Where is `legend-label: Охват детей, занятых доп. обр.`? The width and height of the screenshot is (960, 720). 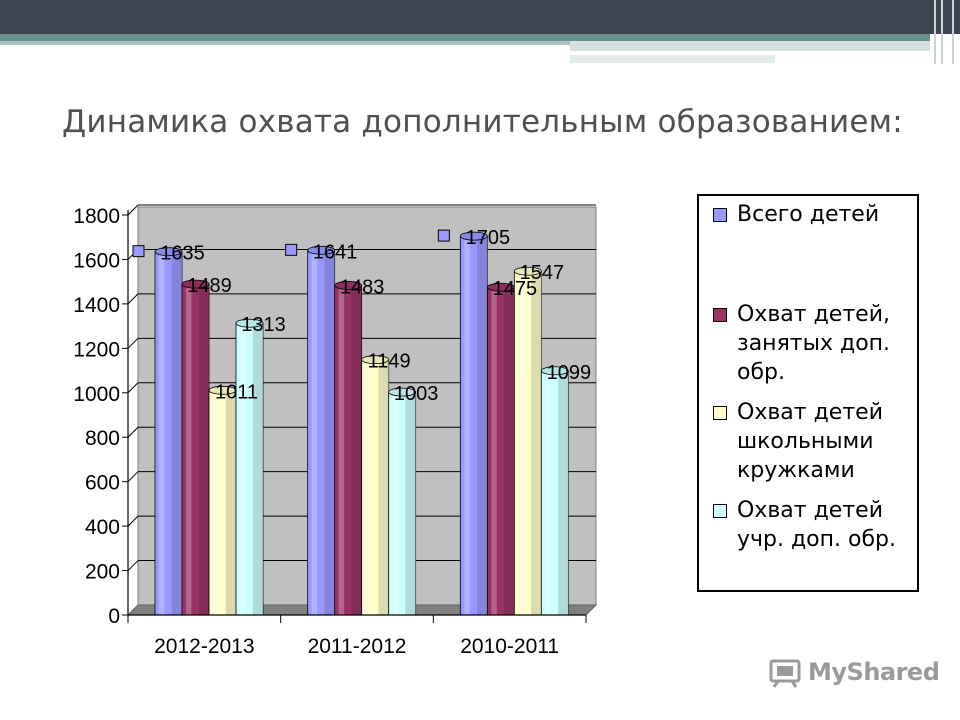
legend-label: Охват детей, занятых доп. обр. is located at coordinates (814, 343).